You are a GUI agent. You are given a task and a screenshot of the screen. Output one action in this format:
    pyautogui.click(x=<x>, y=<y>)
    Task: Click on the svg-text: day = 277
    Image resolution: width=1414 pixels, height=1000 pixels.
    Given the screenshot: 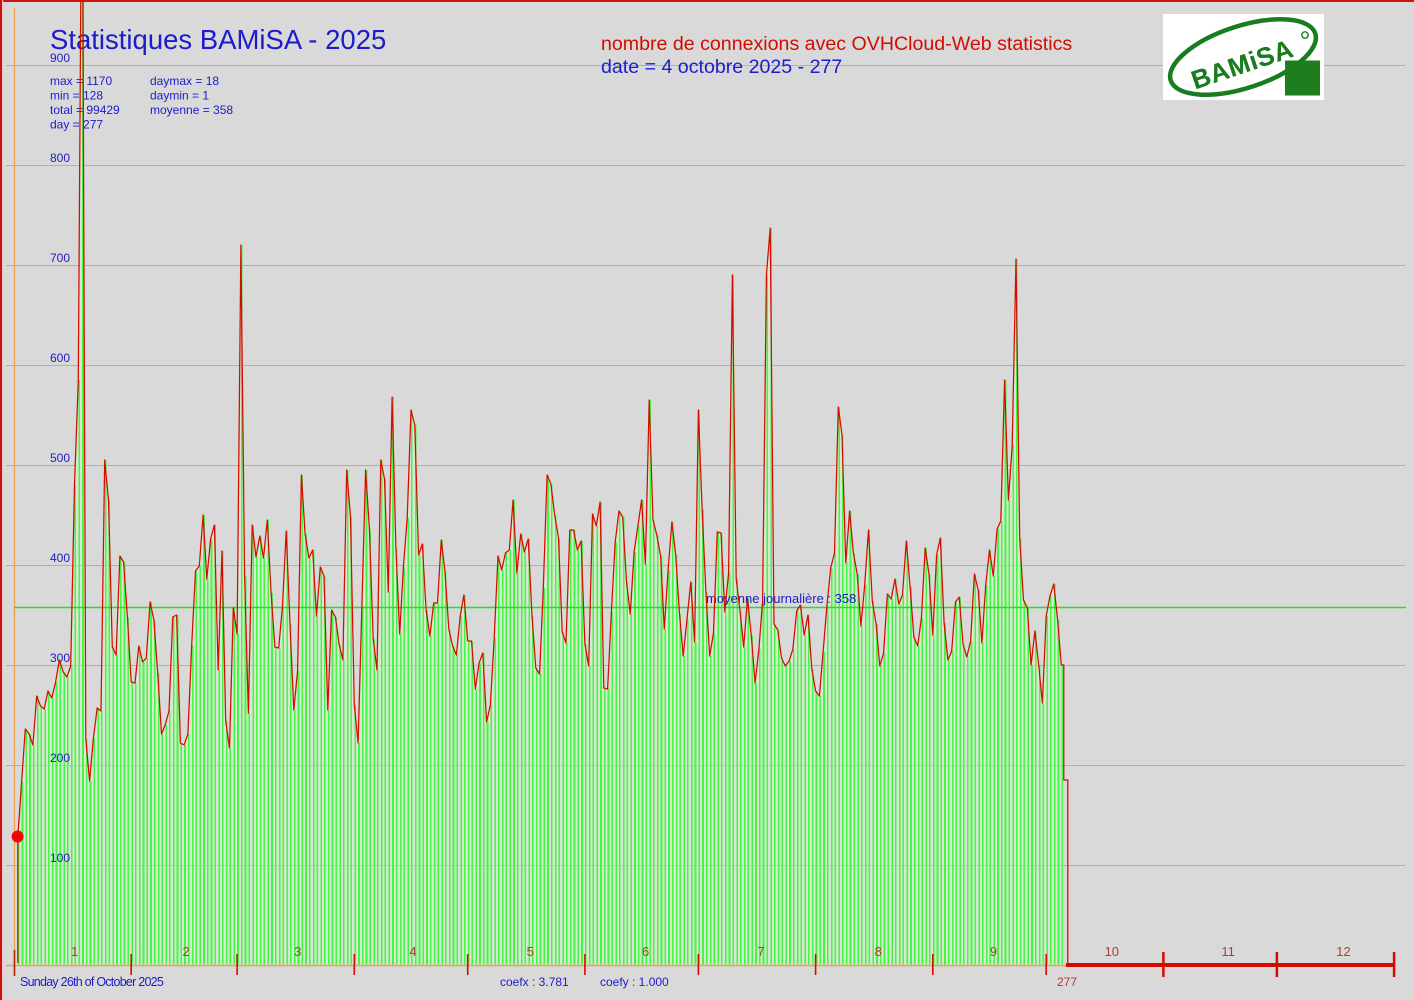 What is the action you would take?
    pyautogui.click(x=76, y=125)
    